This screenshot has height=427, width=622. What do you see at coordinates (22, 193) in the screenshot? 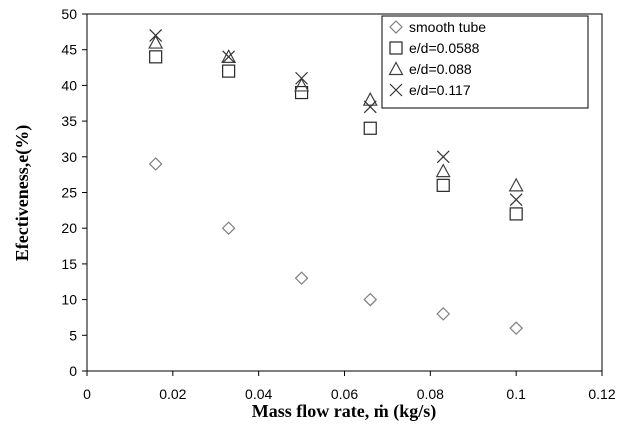
I see `y-axis-title: Efectiveness,e(%)` at bounding box center [22, 193].